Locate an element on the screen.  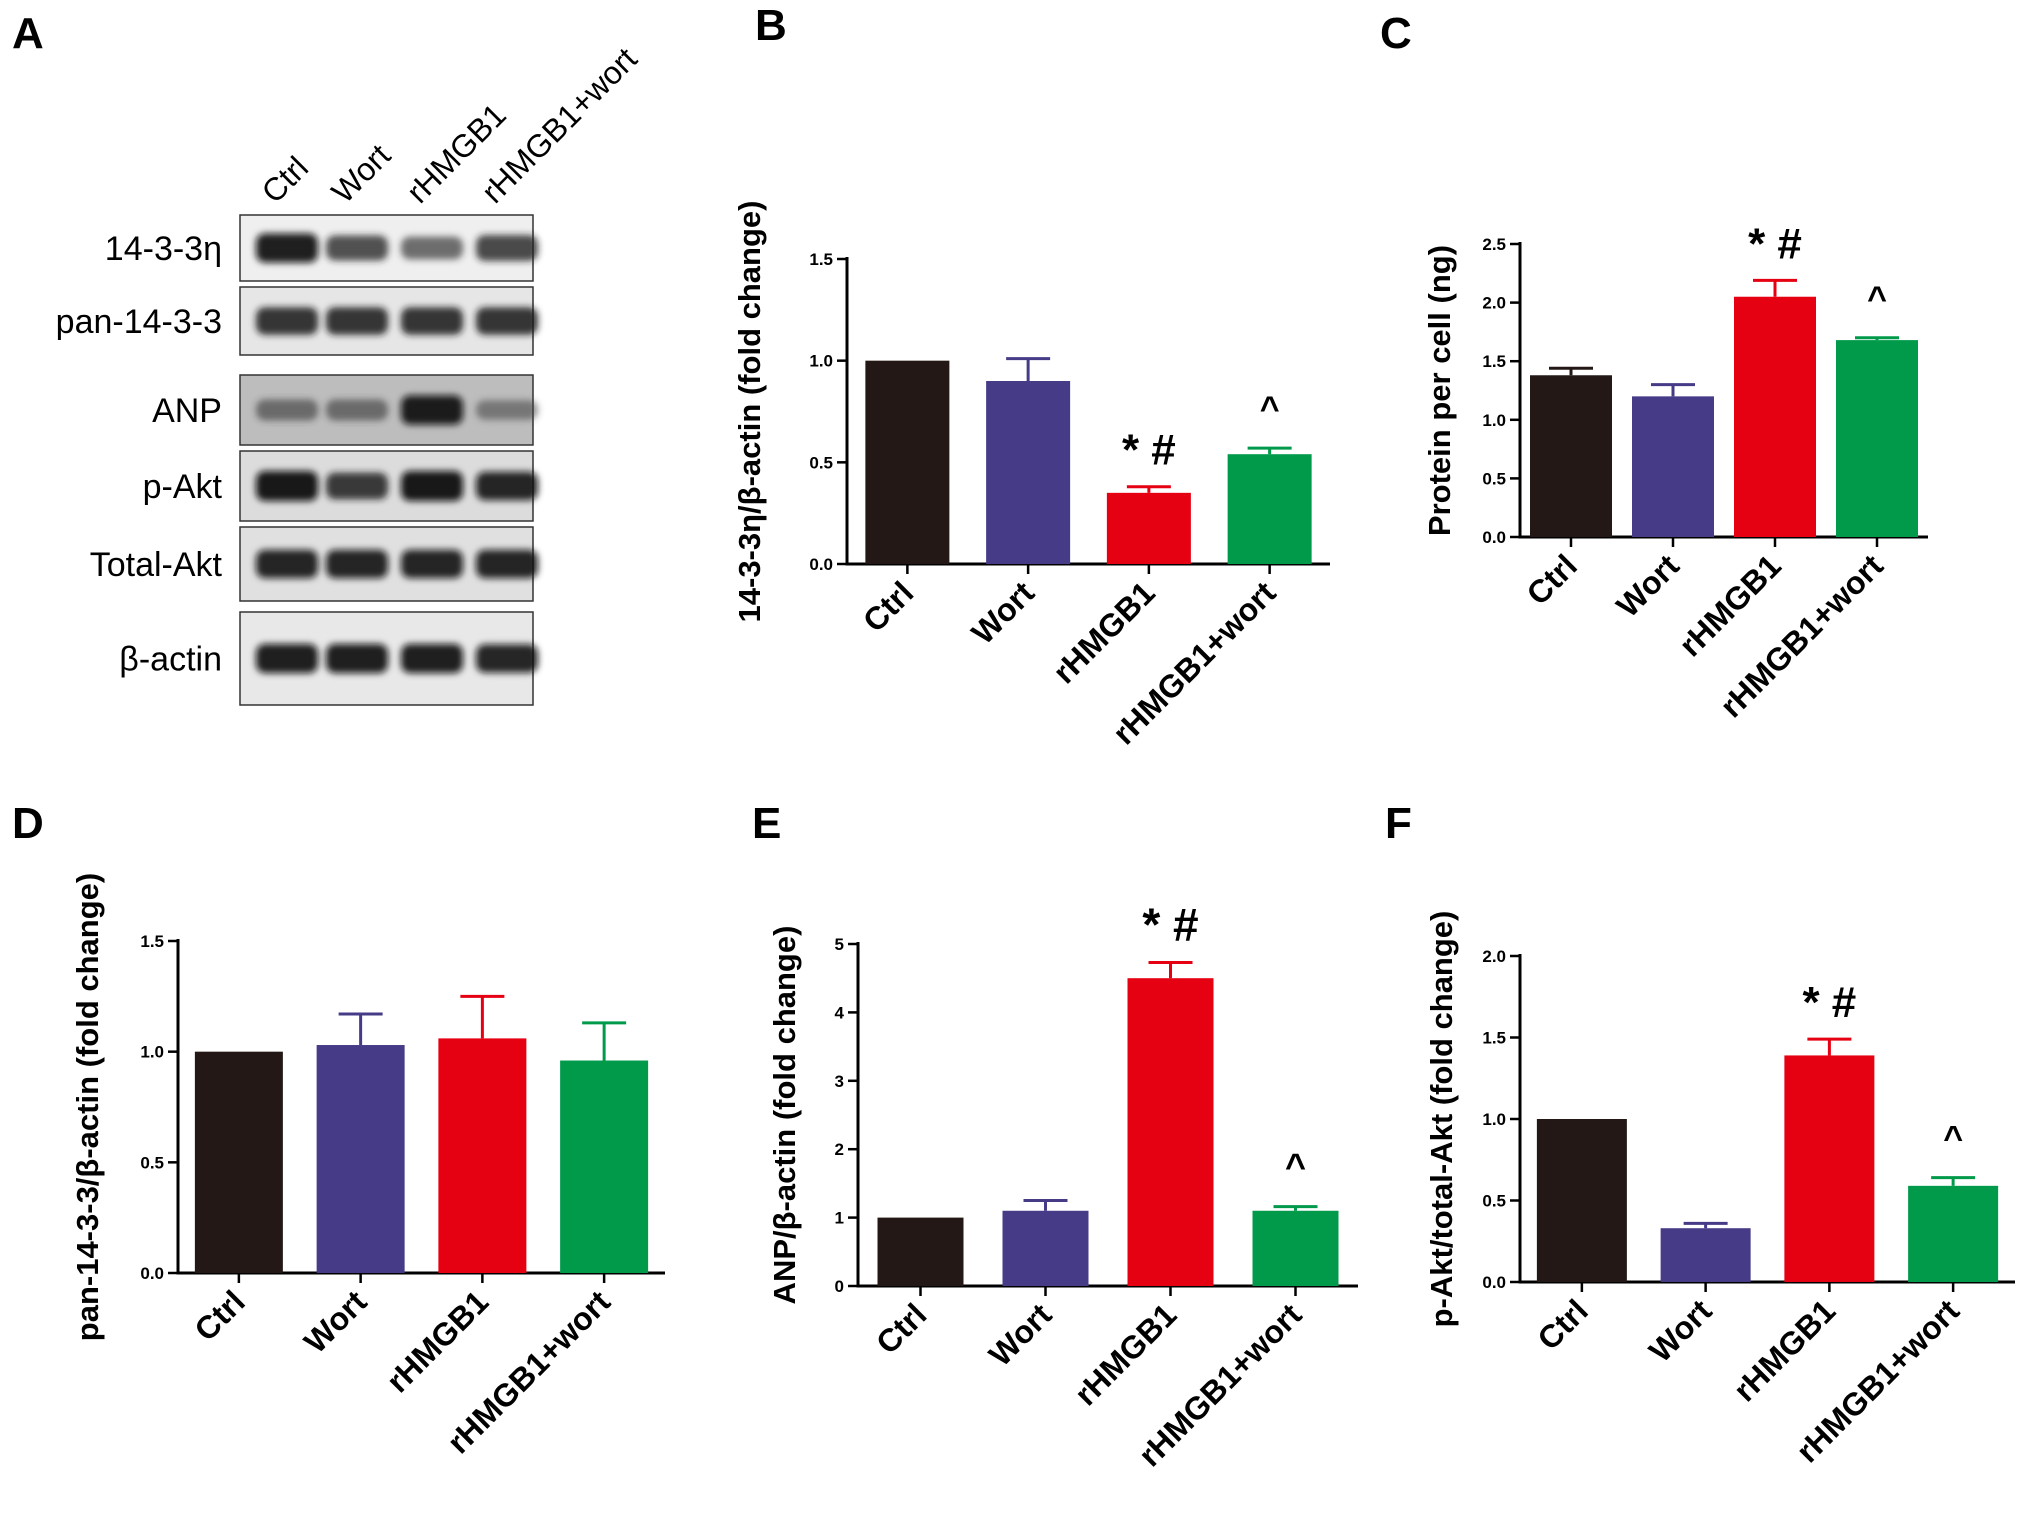
blot-row: 14-3-3η is located at coordinates (321, 248).